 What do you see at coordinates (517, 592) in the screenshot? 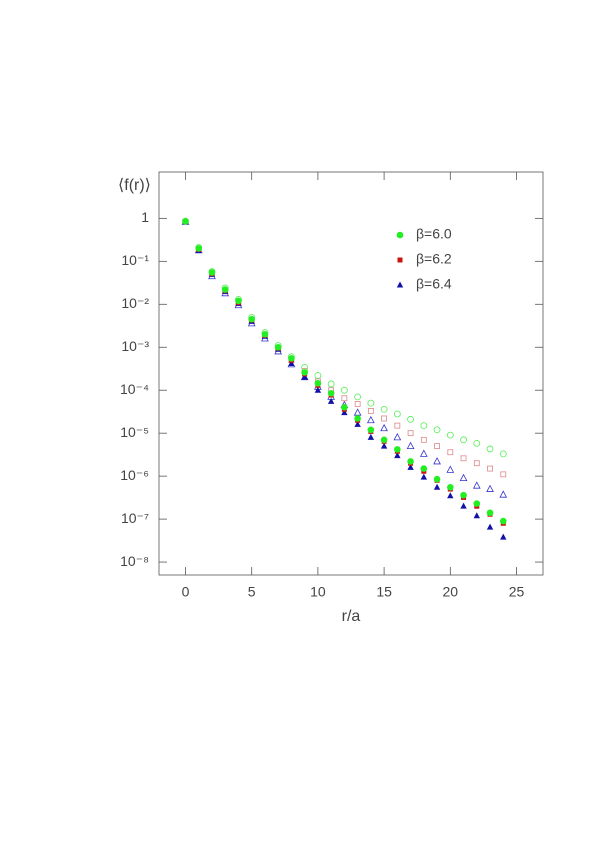
I see `x-tick-label: 25` at bounding box center [517, 592].